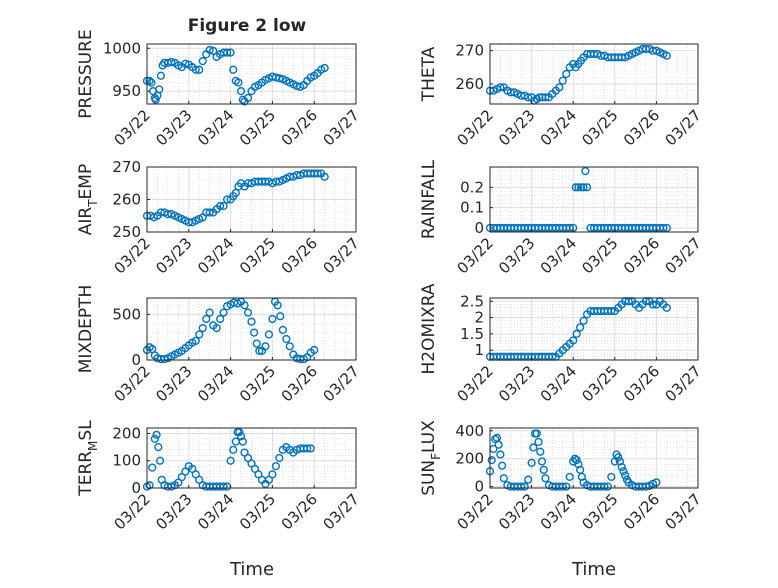 This screenshot has width=778, height=588. Describe the element at coordinates (247, 26) in the screenshot. I see `figure-title: Figure 2 low` at that location.